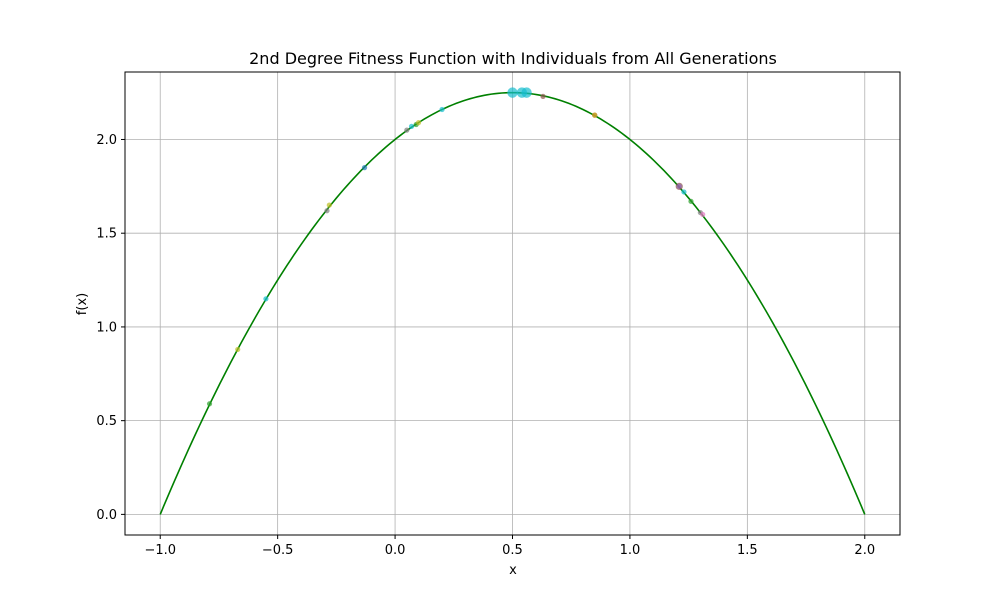 This screenshot has height=600, width=1000. What do you see at coordinates (160, 550) in the screenshot?
I see `x-tick-label: −1.0` at bounding box center [160, 550].